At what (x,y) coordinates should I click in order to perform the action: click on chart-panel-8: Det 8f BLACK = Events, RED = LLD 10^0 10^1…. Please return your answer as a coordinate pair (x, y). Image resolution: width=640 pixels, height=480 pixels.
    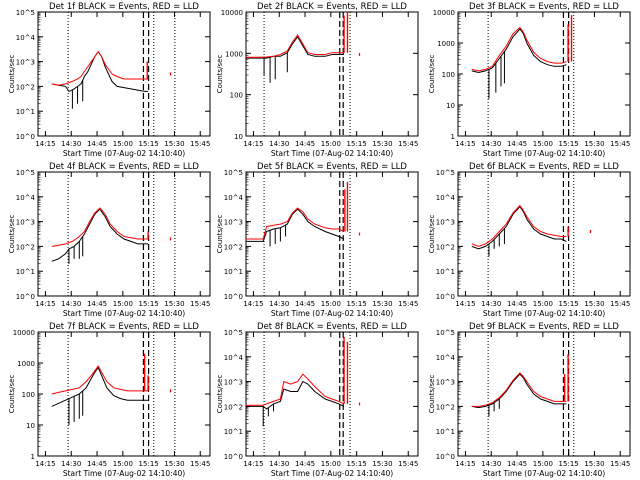
    Looking at the image, I should click on (317, 400).